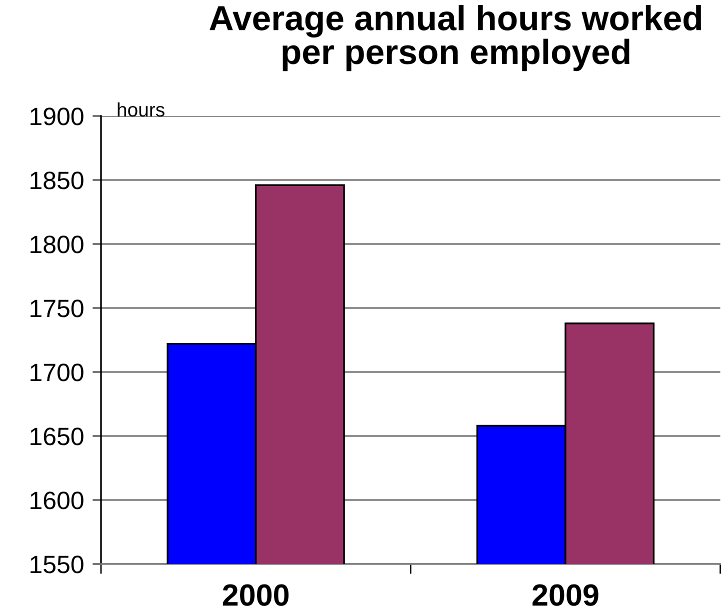  I want to click on y-axis-title: hours, so click(141, 109).